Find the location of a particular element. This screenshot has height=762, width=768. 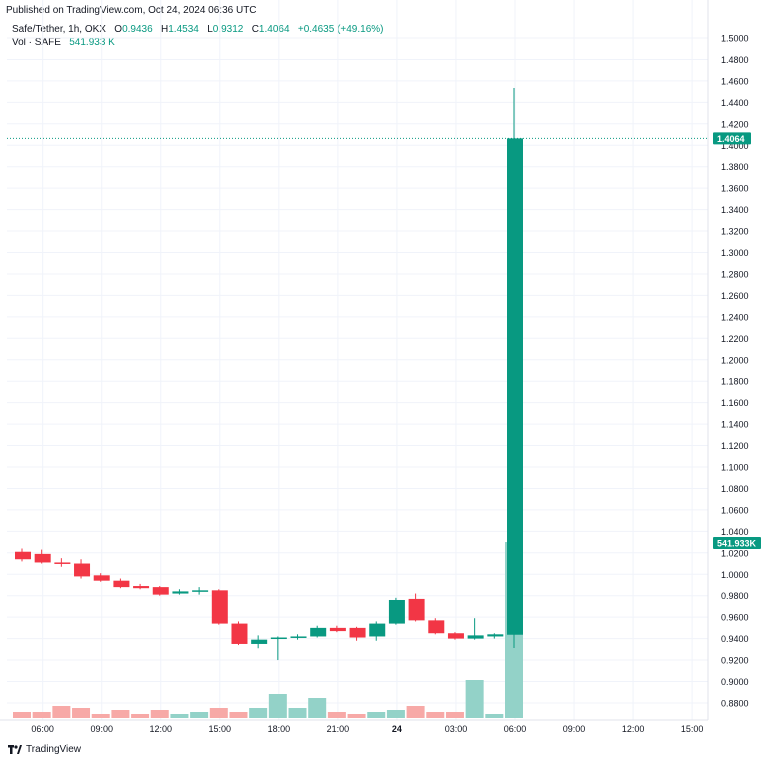

brand-label: TradingView is located at coordinates (54, 749).